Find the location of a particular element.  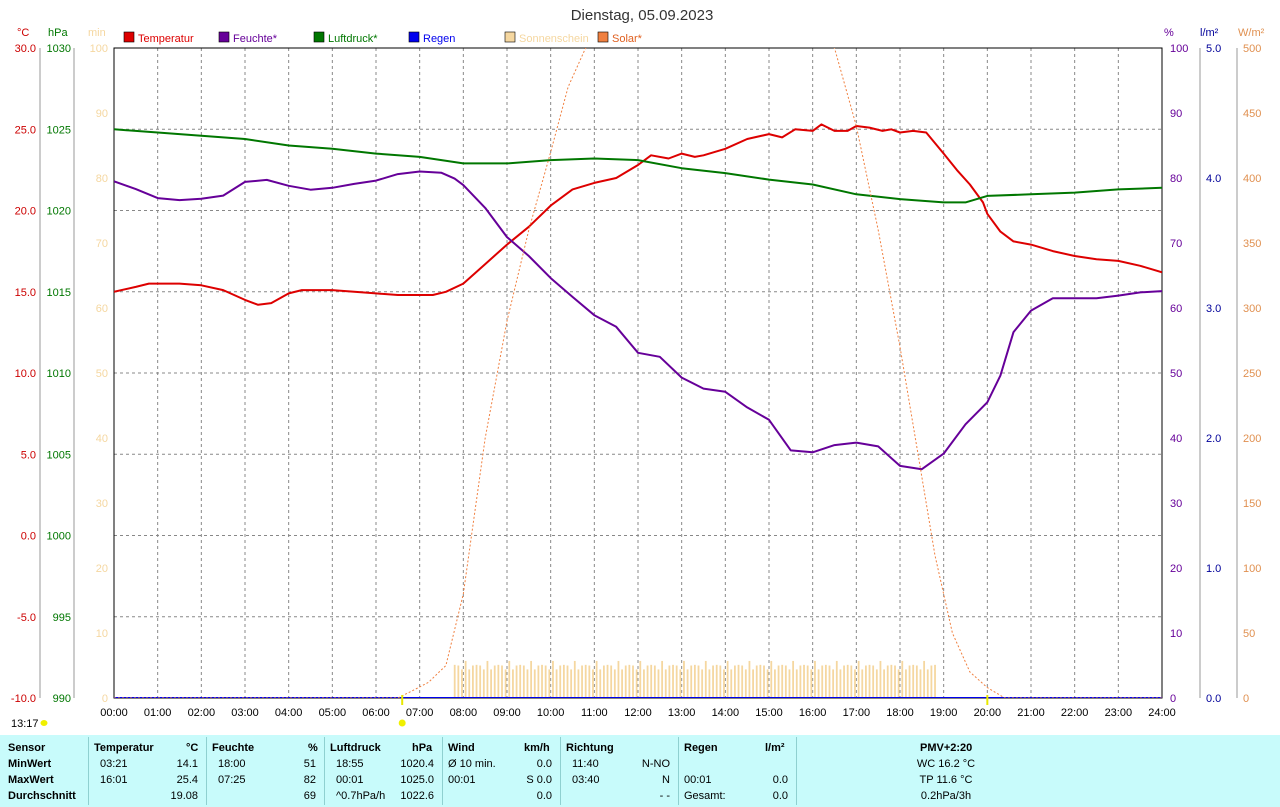

solar-unit-label: W/m² is located at coordinates (1251, 33).